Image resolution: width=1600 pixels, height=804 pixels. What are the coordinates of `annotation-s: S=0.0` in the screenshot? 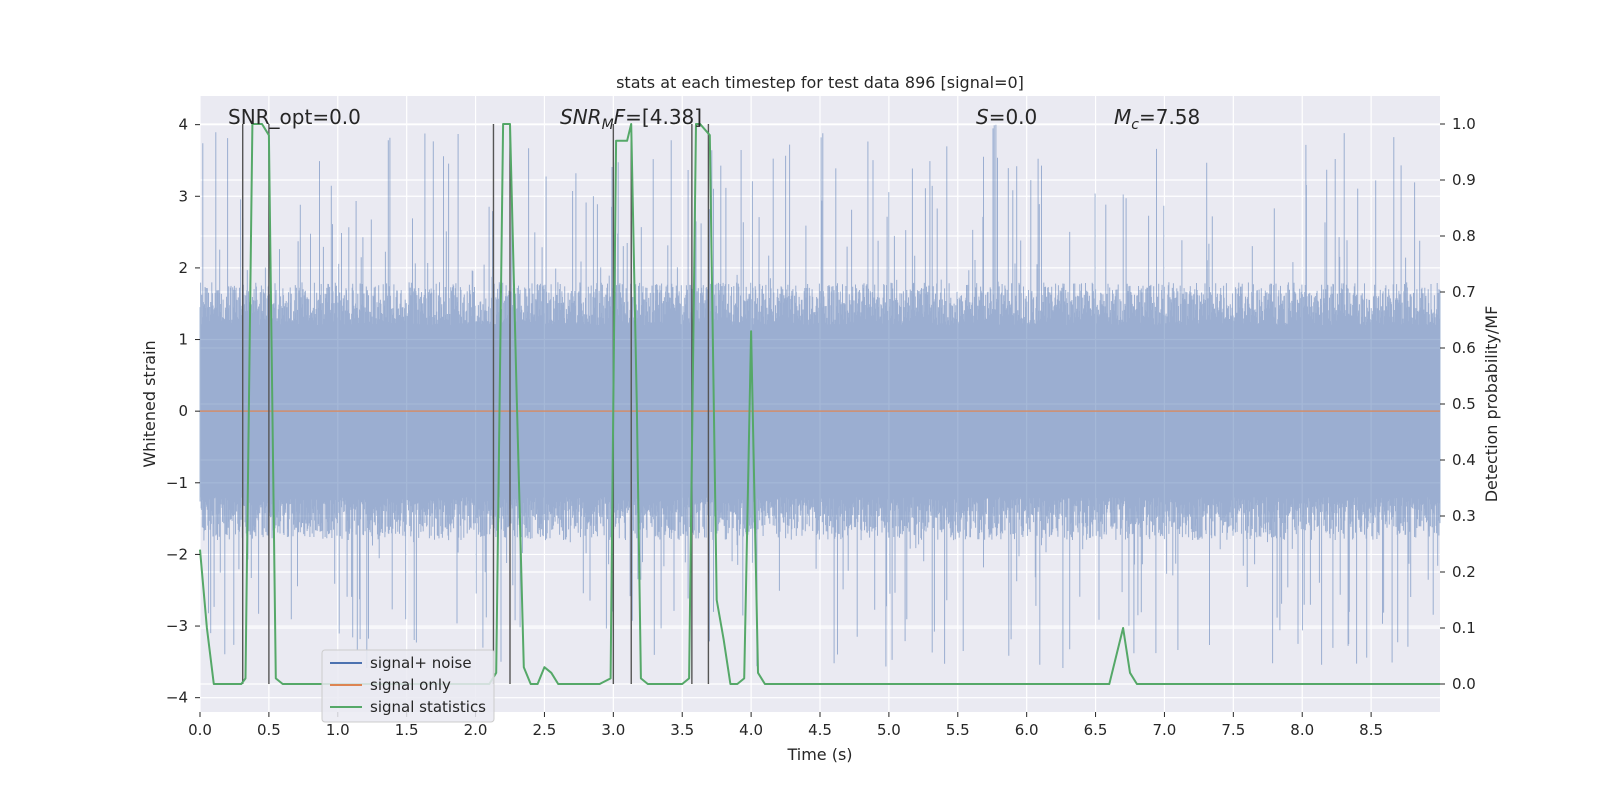 It's located at (1006, 117).